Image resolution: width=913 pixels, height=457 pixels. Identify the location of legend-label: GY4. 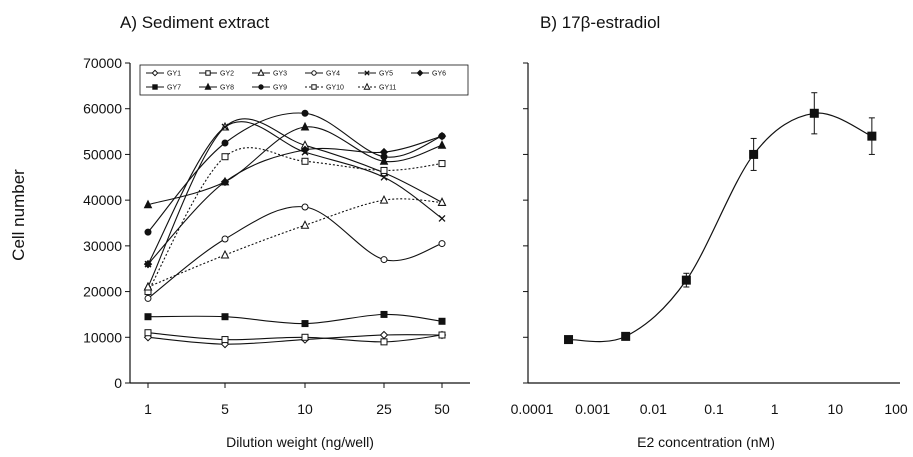
(333, 74).